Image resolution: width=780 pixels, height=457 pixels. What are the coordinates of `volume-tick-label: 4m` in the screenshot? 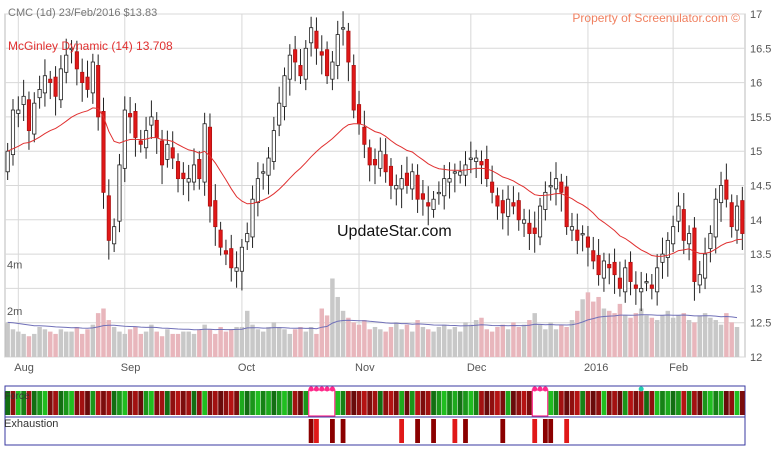 It's located at (14, 266).